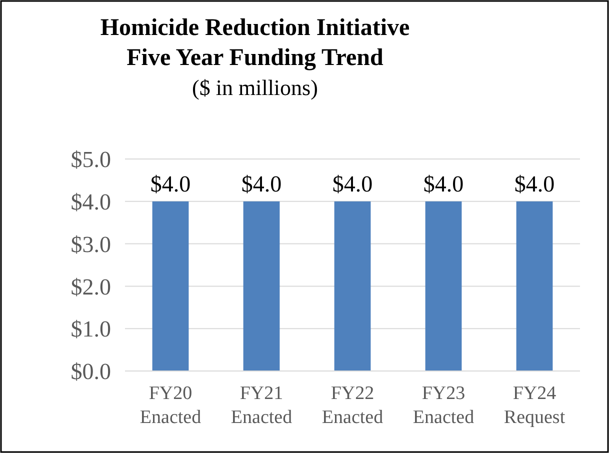 Image resolution: width=609 pixels, height=453 pixels. I want to click on x-tick-label: FY23 Enacted, so click(443, 405).